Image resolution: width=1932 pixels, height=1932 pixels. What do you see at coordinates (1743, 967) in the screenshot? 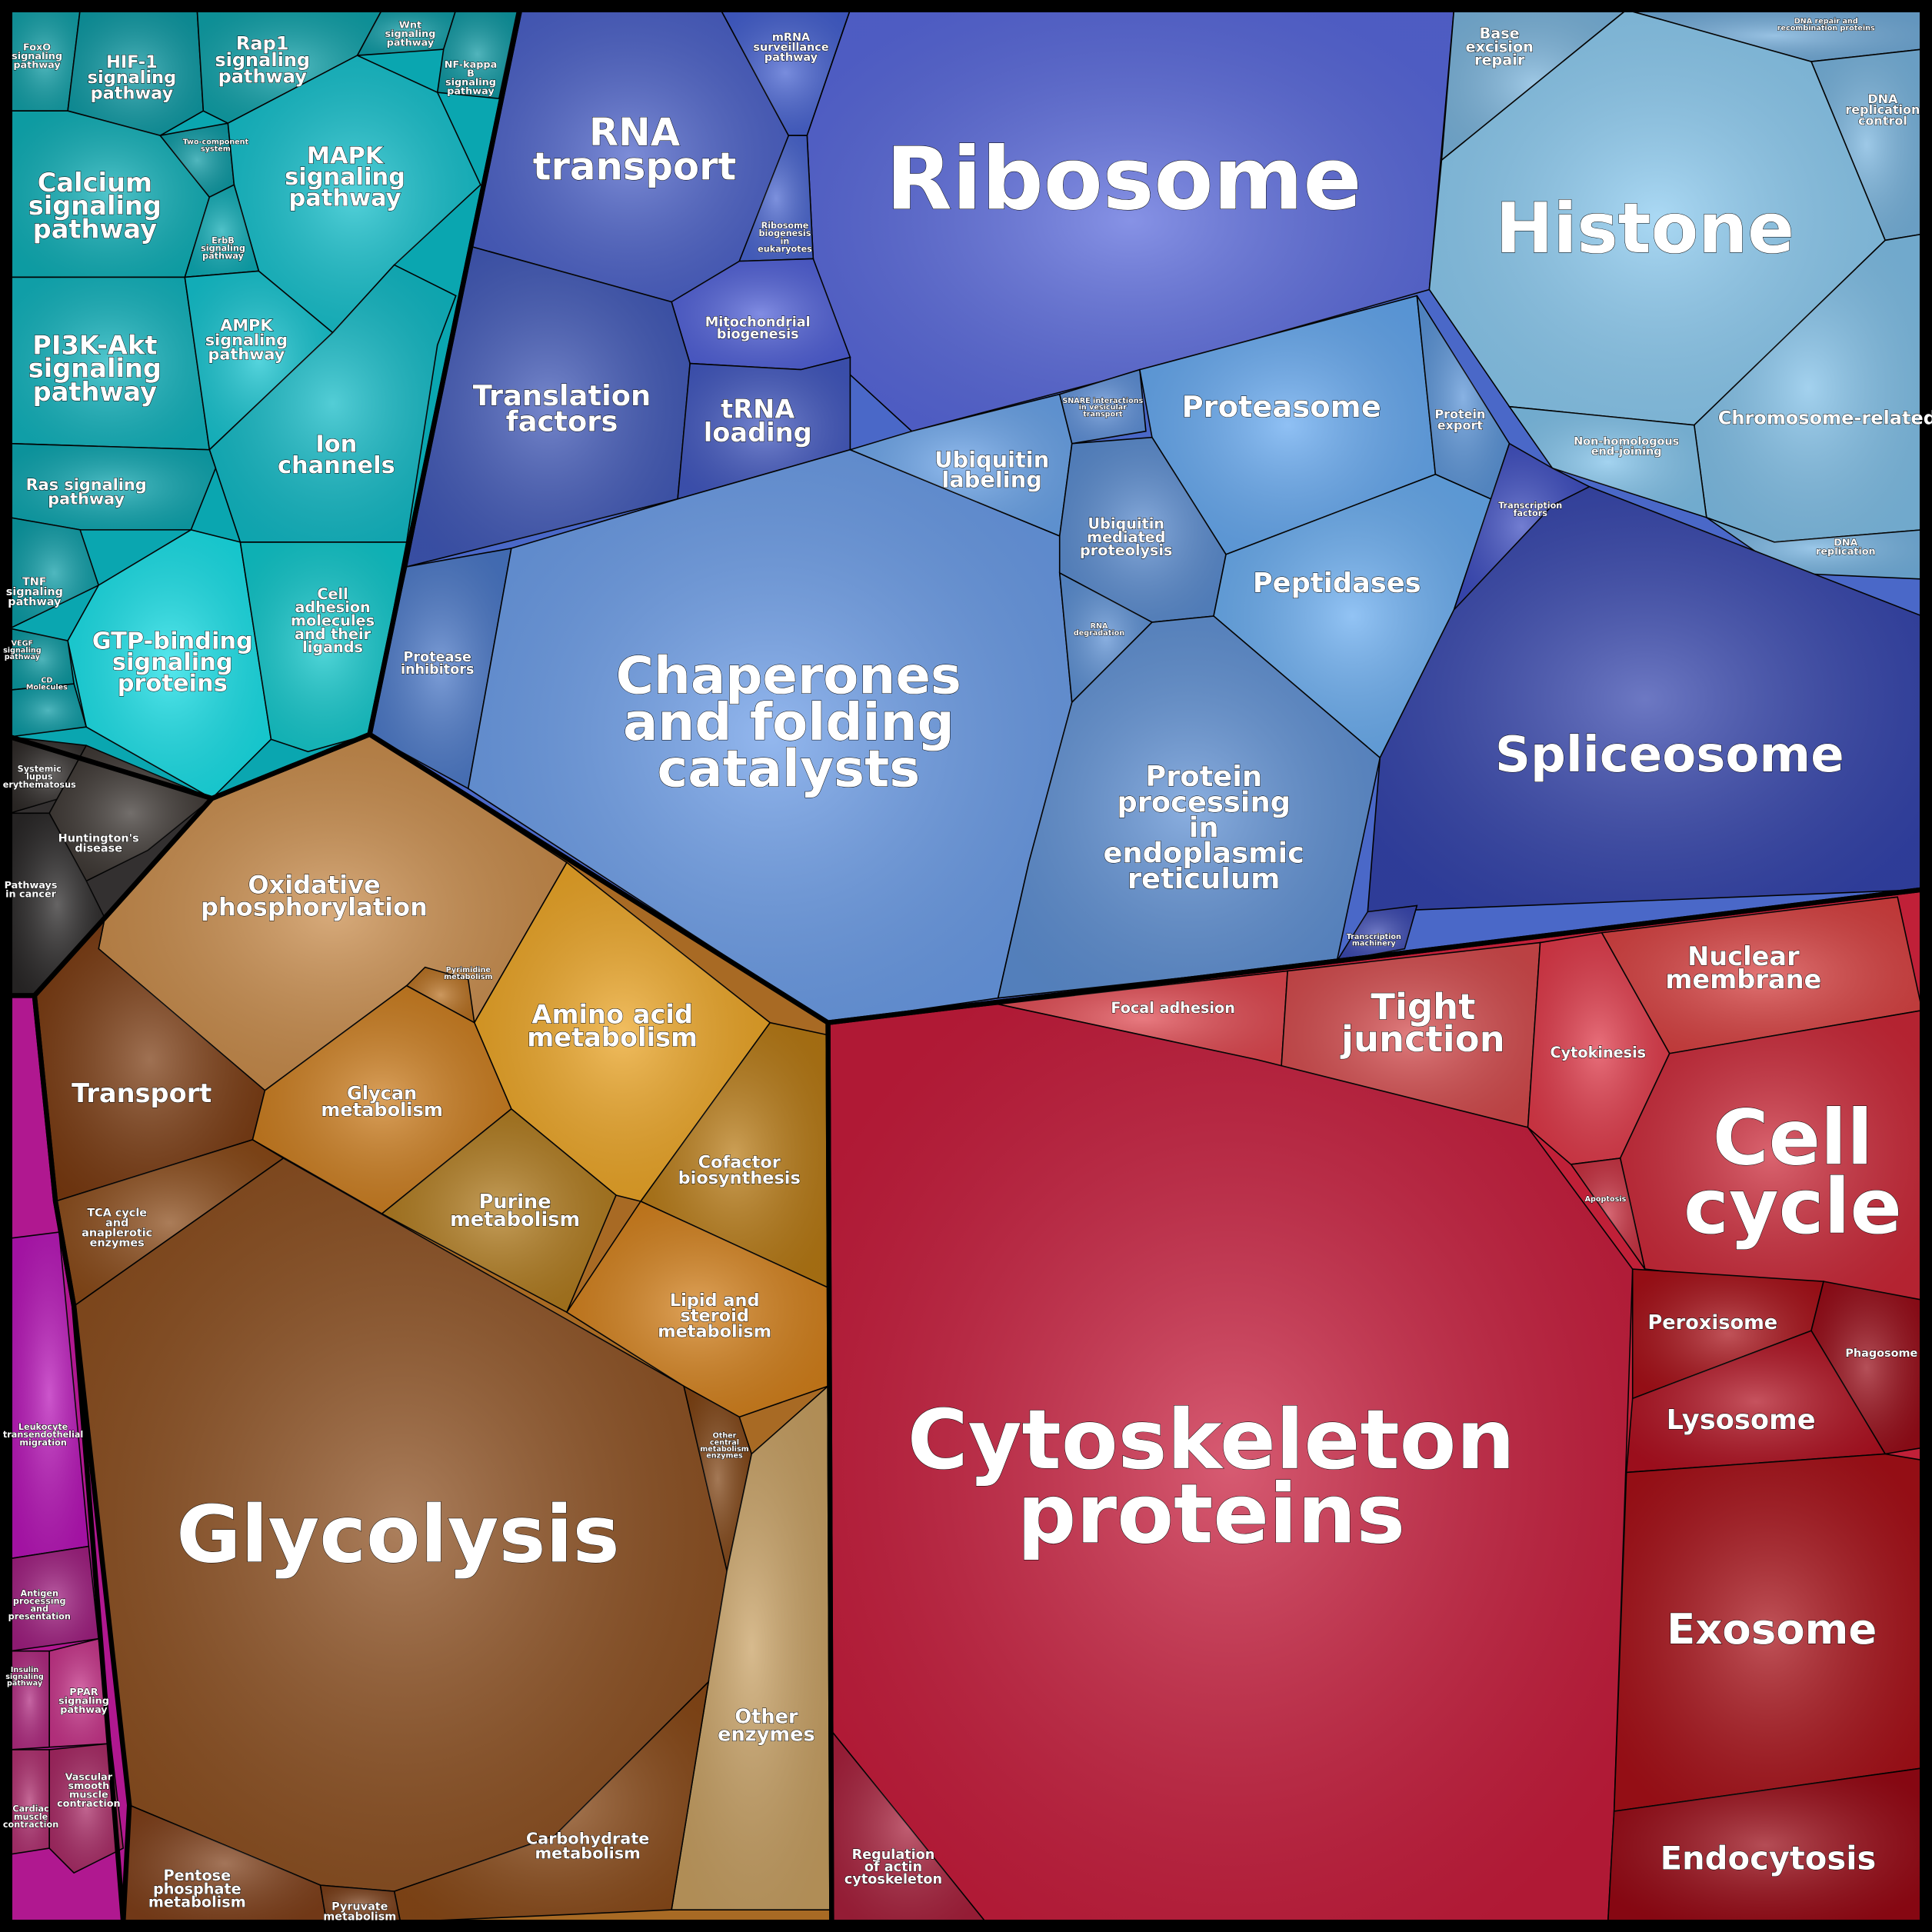
I see `cell-label: Nuclear membrane` at bounding box center [1743, 967].